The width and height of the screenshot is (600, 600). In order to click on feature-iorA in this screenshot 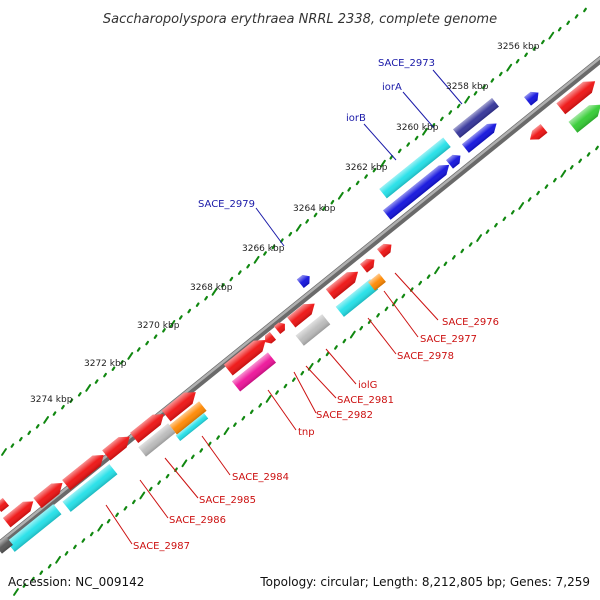, I will do `click(479, 138)`.